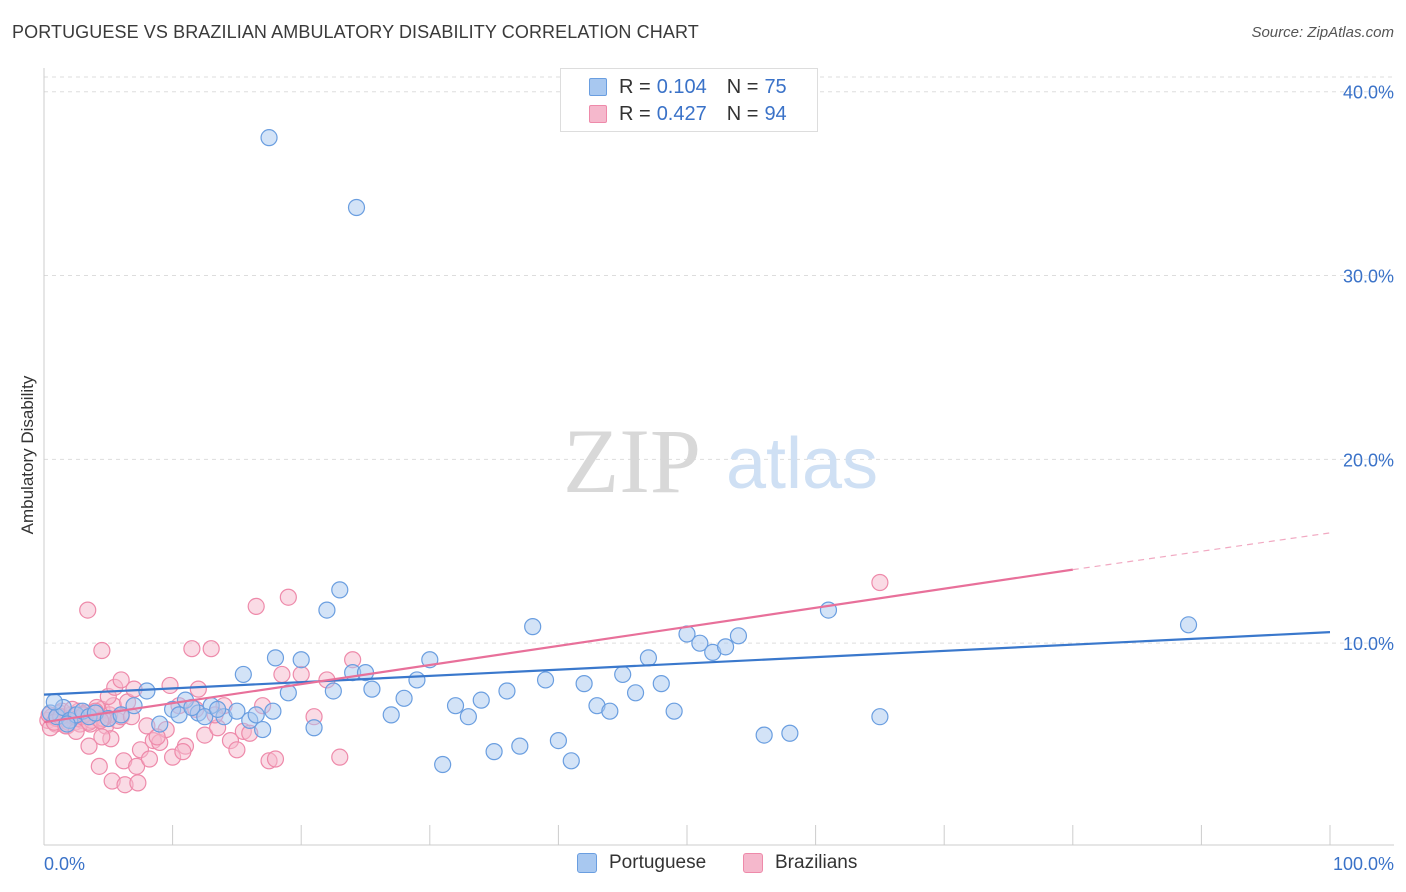 The height and width of the screenshot is (892, 1406). What do you see at coordinates (687, 663) in the screenshot?
I see `portuguese-trend-line` at bounding box center [687, 663].